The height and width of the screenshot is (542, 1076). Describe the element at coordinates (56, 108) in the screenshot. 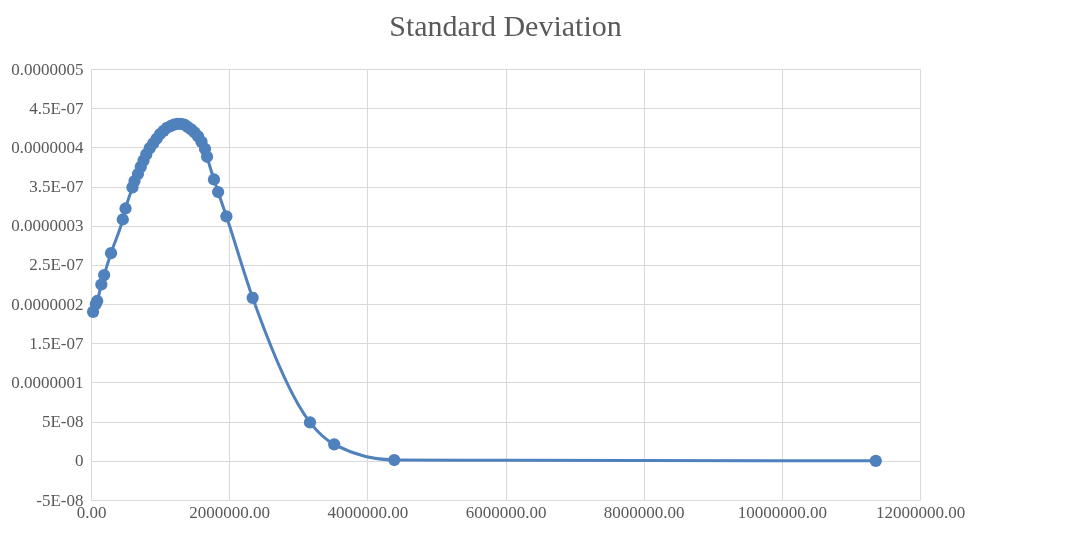

I see `y-tick-label: 4.5E-07` at that location.